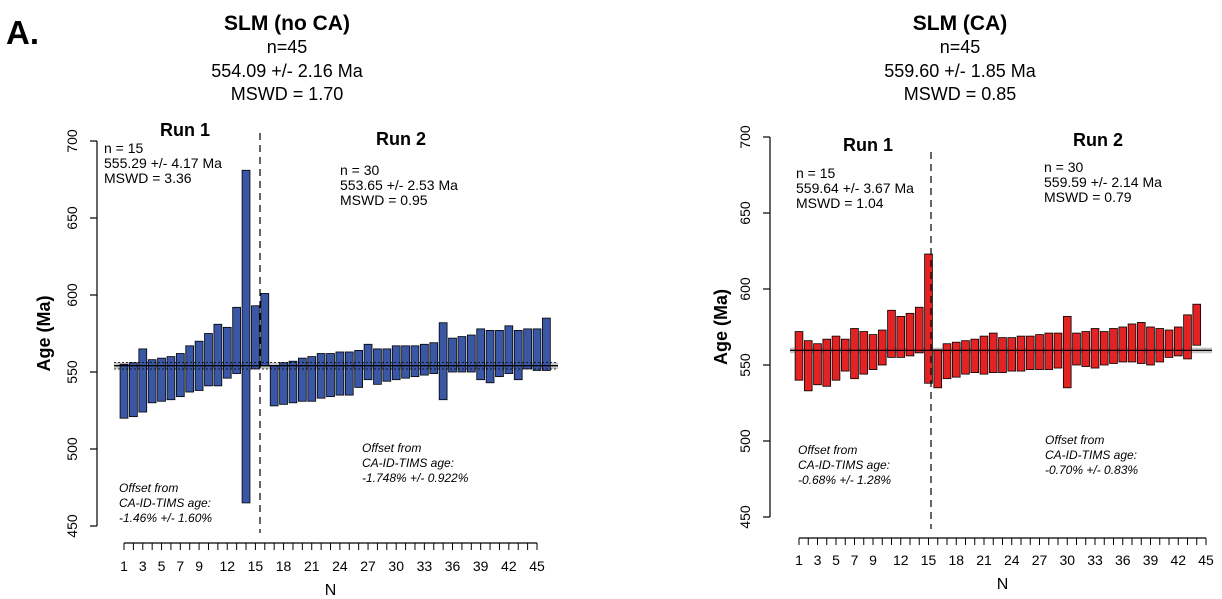  What do you see at coordinates (287, 47) in the screenshot?
I see `chart-subtitle-line: n=45` at bounding box center [287, 47].